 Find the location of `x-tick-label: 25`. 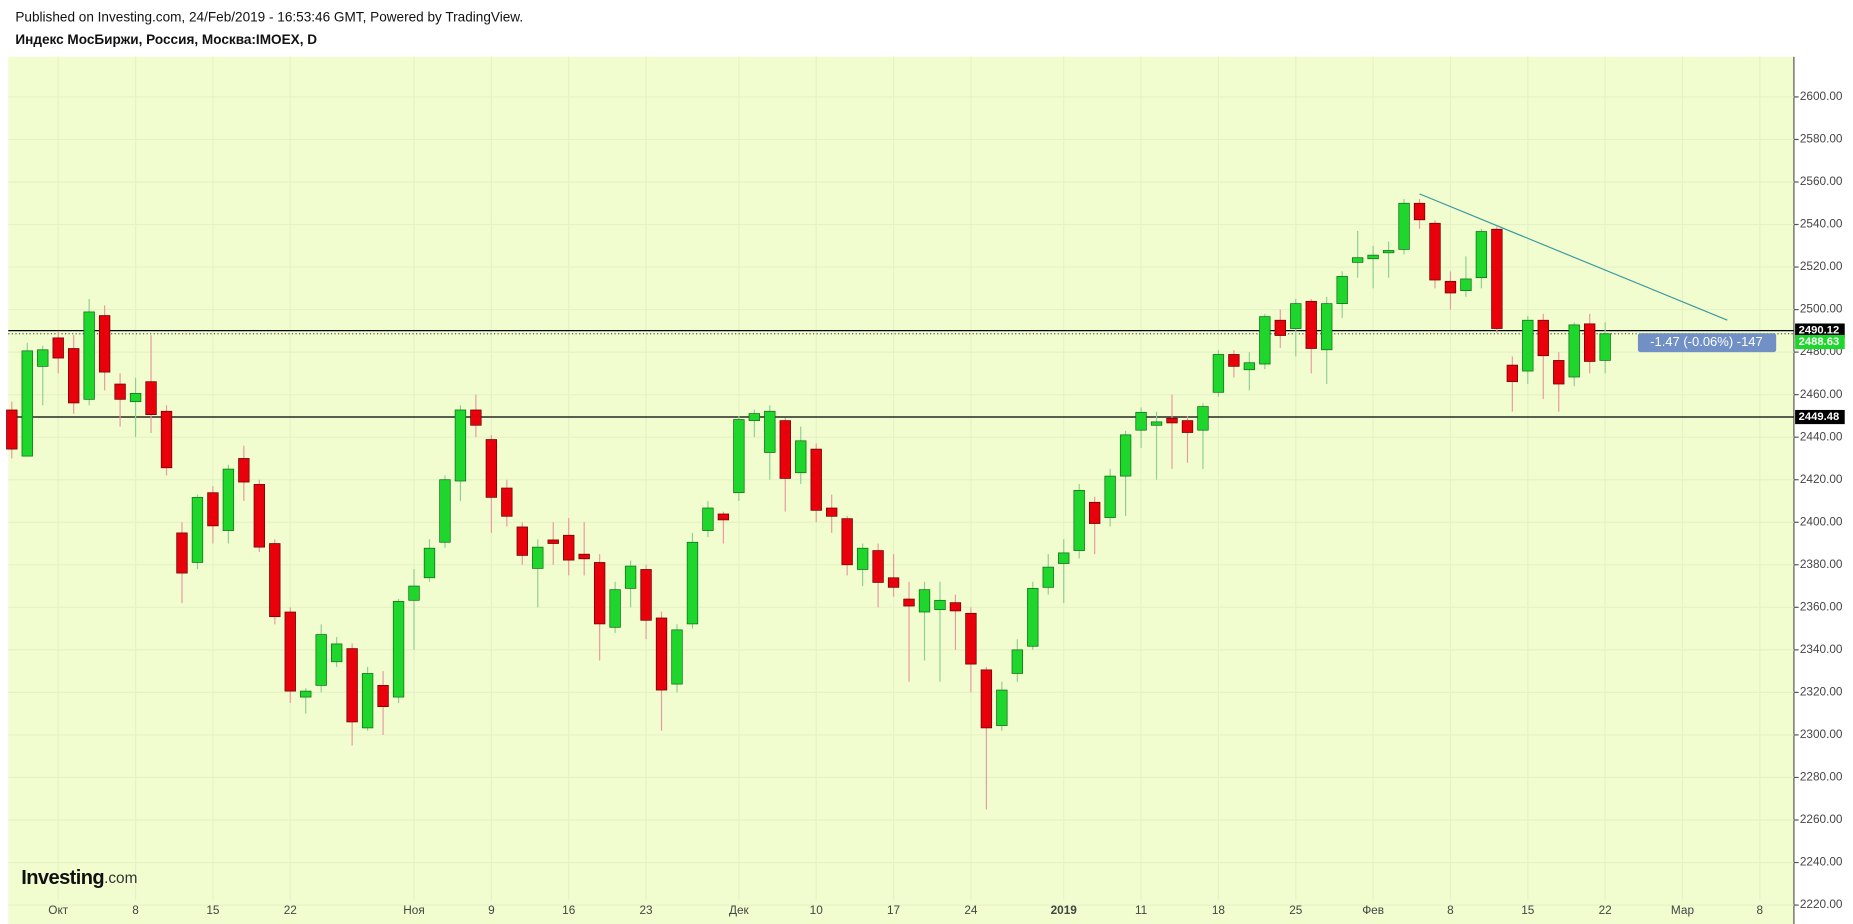

x-tick-label: 25 is located at coordinates (1296, 910).